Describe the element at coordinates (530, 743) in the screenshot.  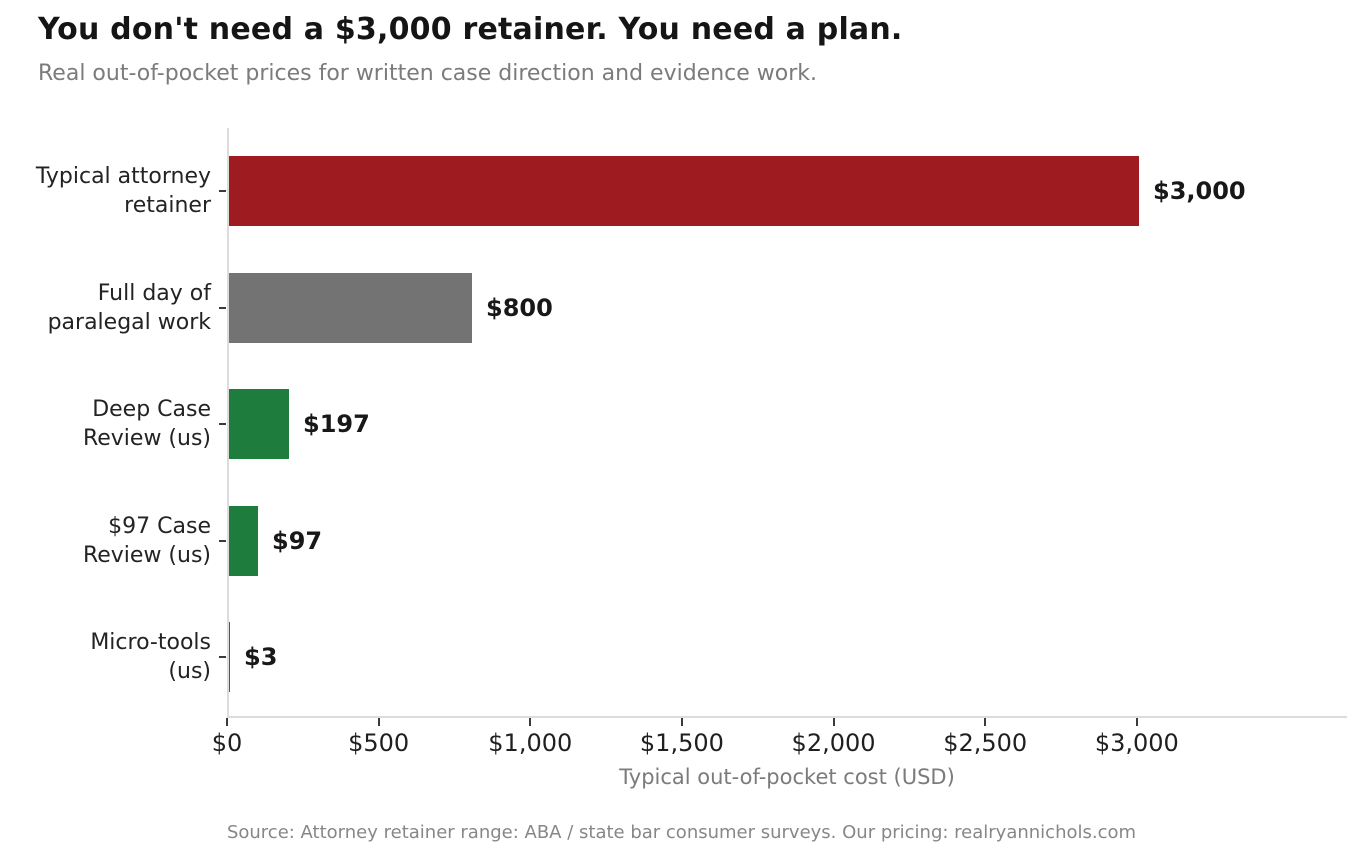
I see `x-tick-label: $1,000` at that location.